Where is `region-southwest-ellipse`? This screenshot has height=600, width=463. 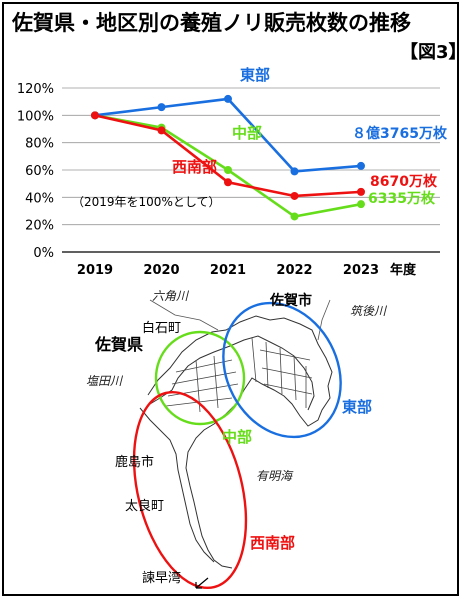
region-southwest-ellipse is located at coordinates (190, 490).